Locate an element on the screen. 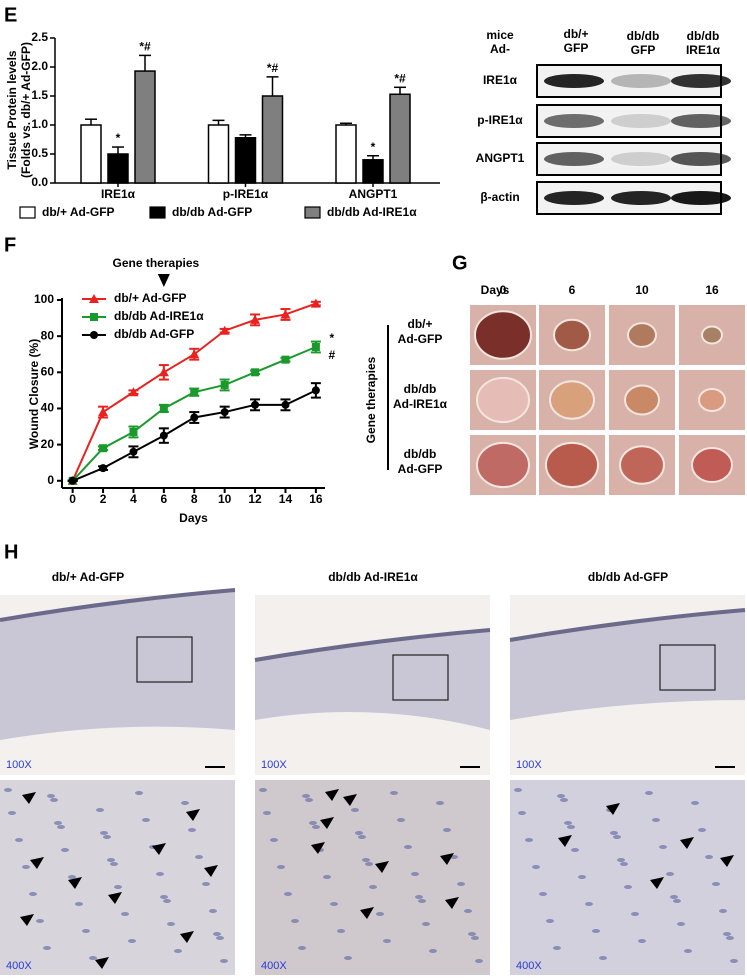  row-label: Ad-GFP is located at coordinates (420, 469).